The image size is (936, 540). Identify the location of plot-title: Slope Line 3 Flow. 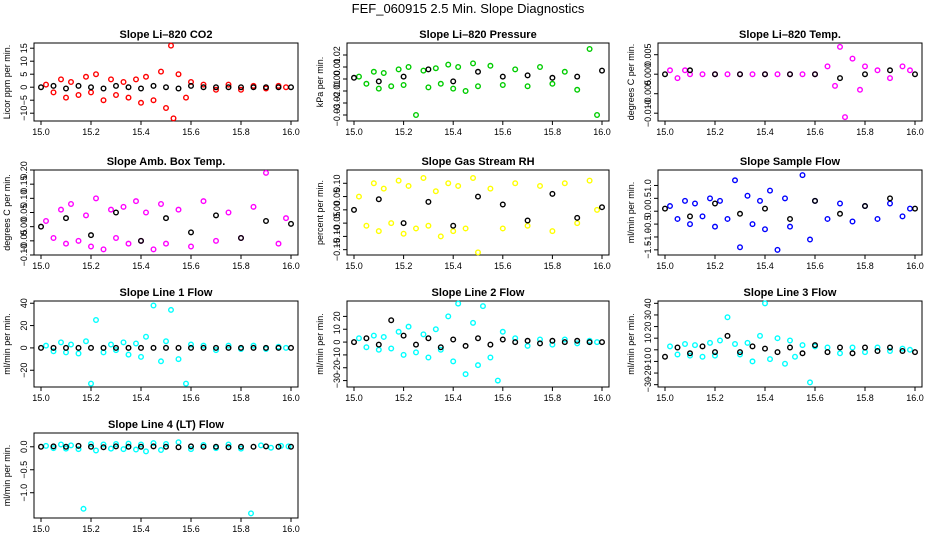
(790, 293).